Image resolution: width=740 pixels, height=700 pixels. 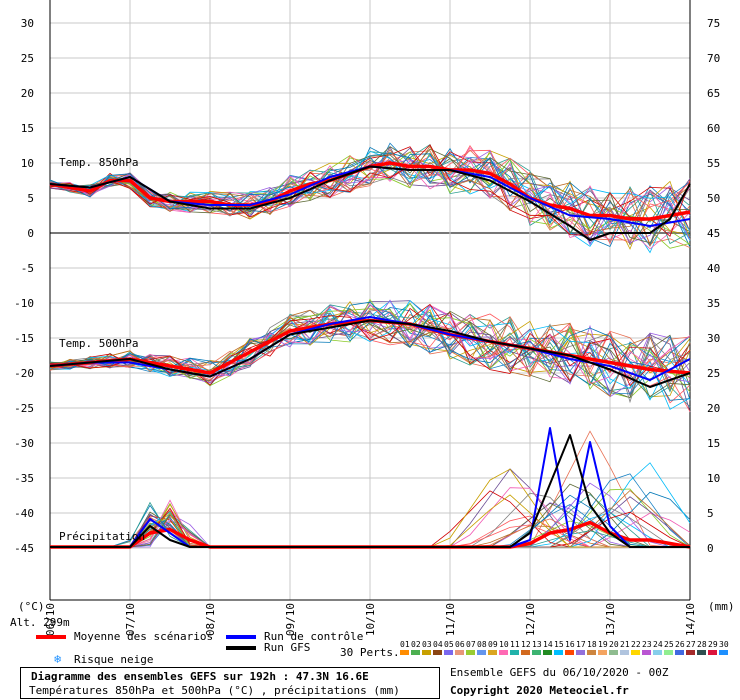 What do you see at coordinates (30, 233) in the screenshot?
I see `left-tick-label: 0` at bounding box center [30, 233].